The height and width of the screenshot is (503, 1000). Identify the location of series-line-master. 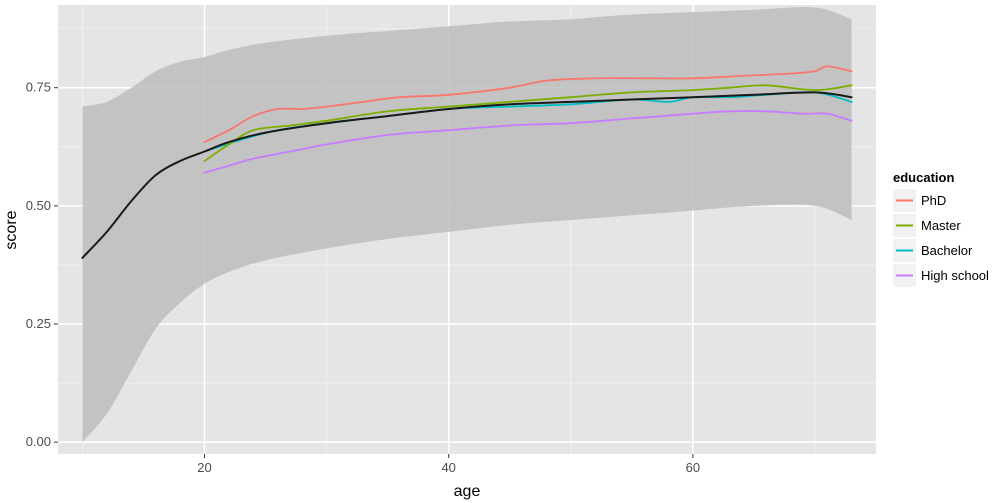
(528, 123).